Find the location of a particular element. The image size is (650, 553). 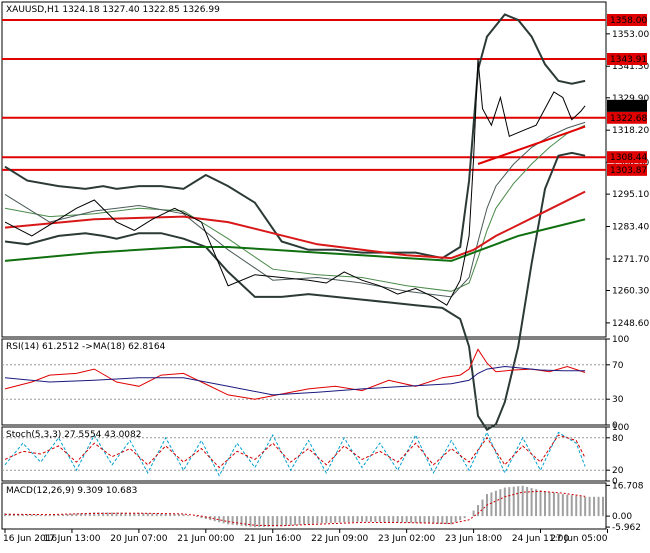

rsi-tick-label: 70 is located at coordinates (618, 366).